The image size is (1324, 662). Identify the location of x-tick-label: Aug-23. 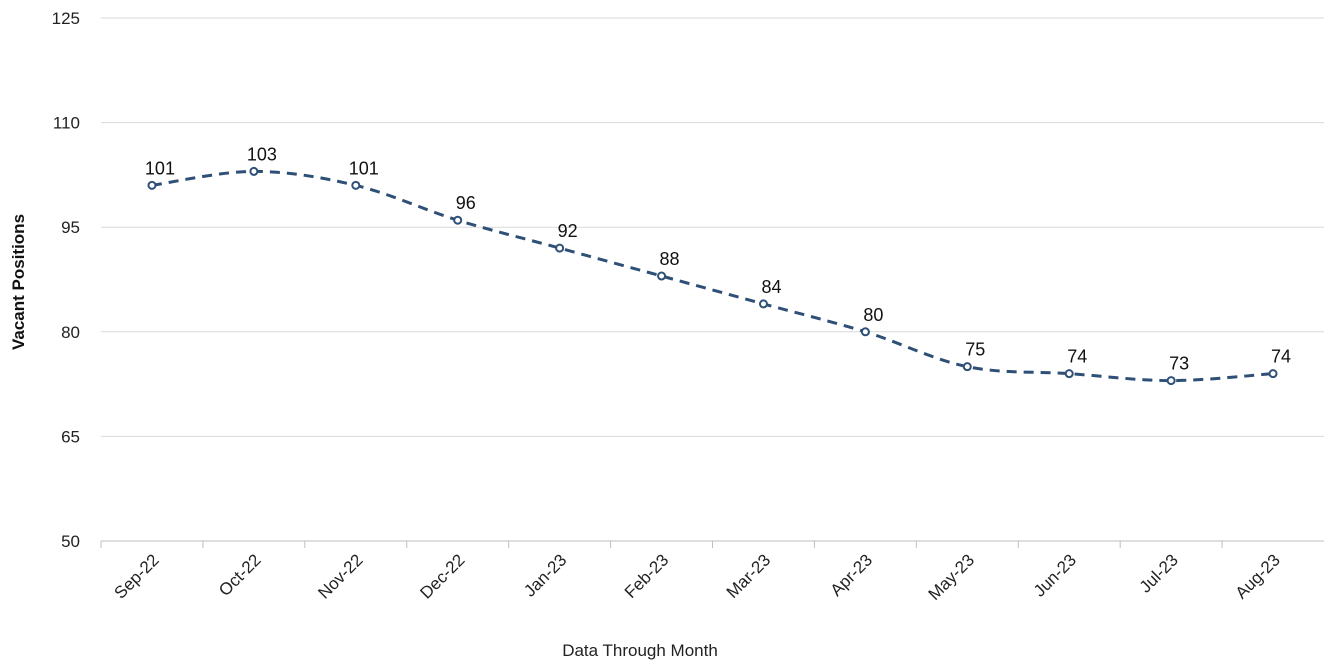
(1258, 576).